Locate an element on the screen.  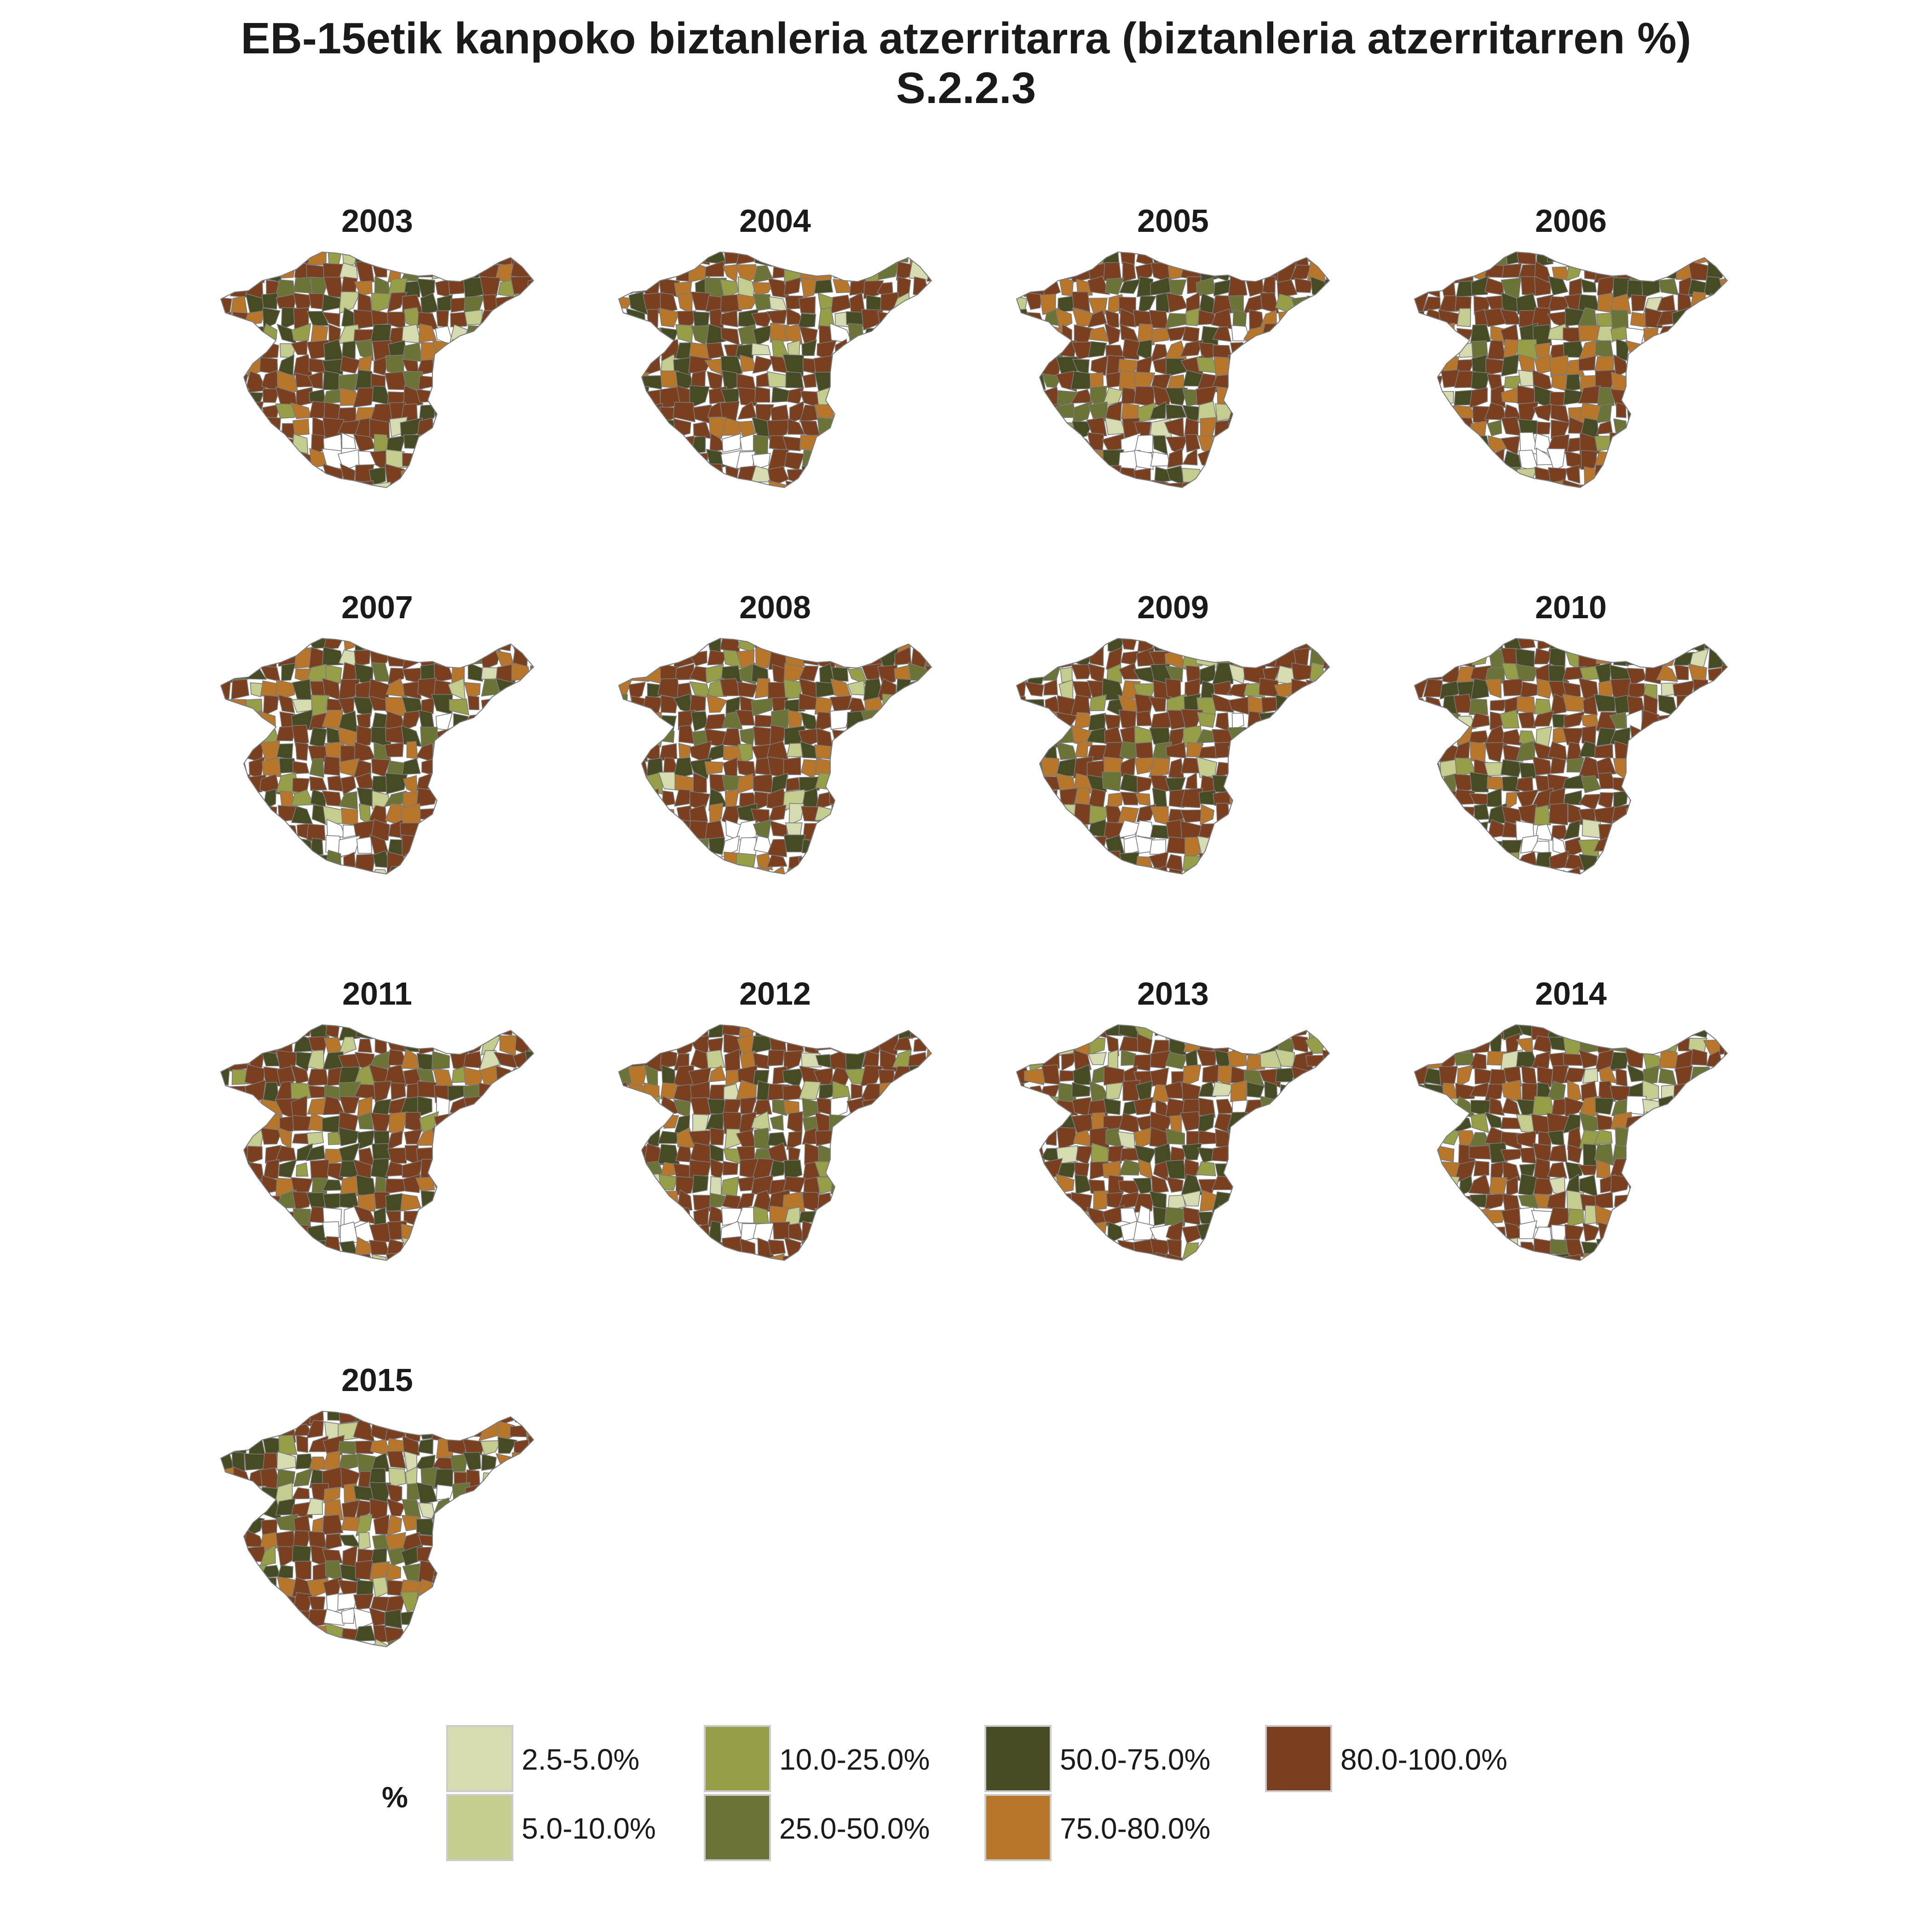
municipality-cells is located at coordinates (1570, 1142).